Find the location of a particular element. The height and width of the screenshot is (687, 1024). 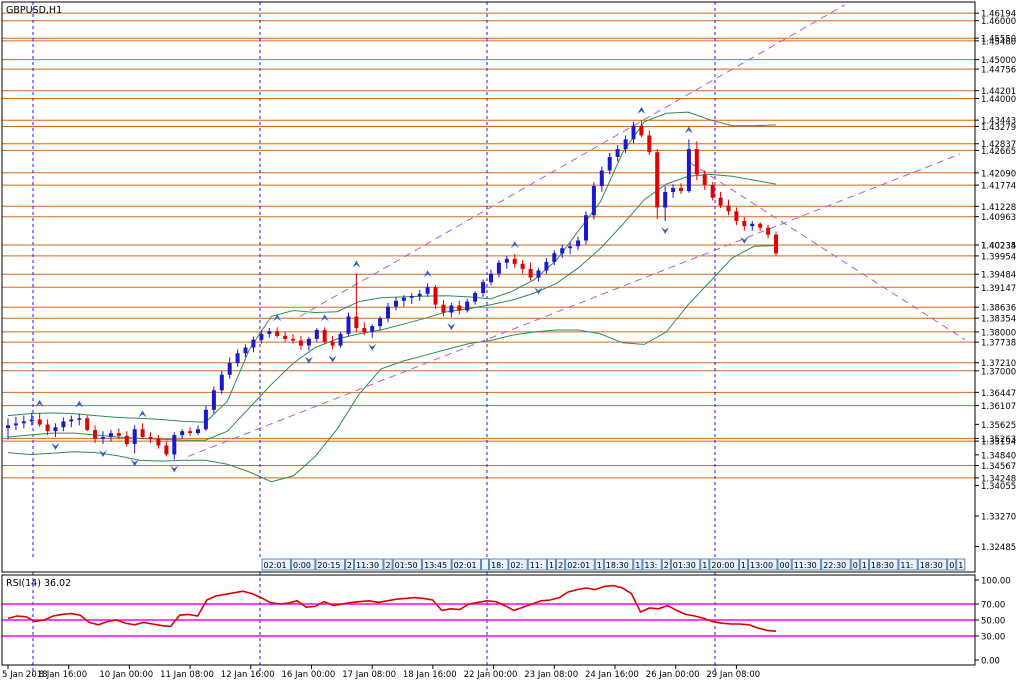

time-tick-label: 17 Jan 08:00 is located at coordinates (369, 675).